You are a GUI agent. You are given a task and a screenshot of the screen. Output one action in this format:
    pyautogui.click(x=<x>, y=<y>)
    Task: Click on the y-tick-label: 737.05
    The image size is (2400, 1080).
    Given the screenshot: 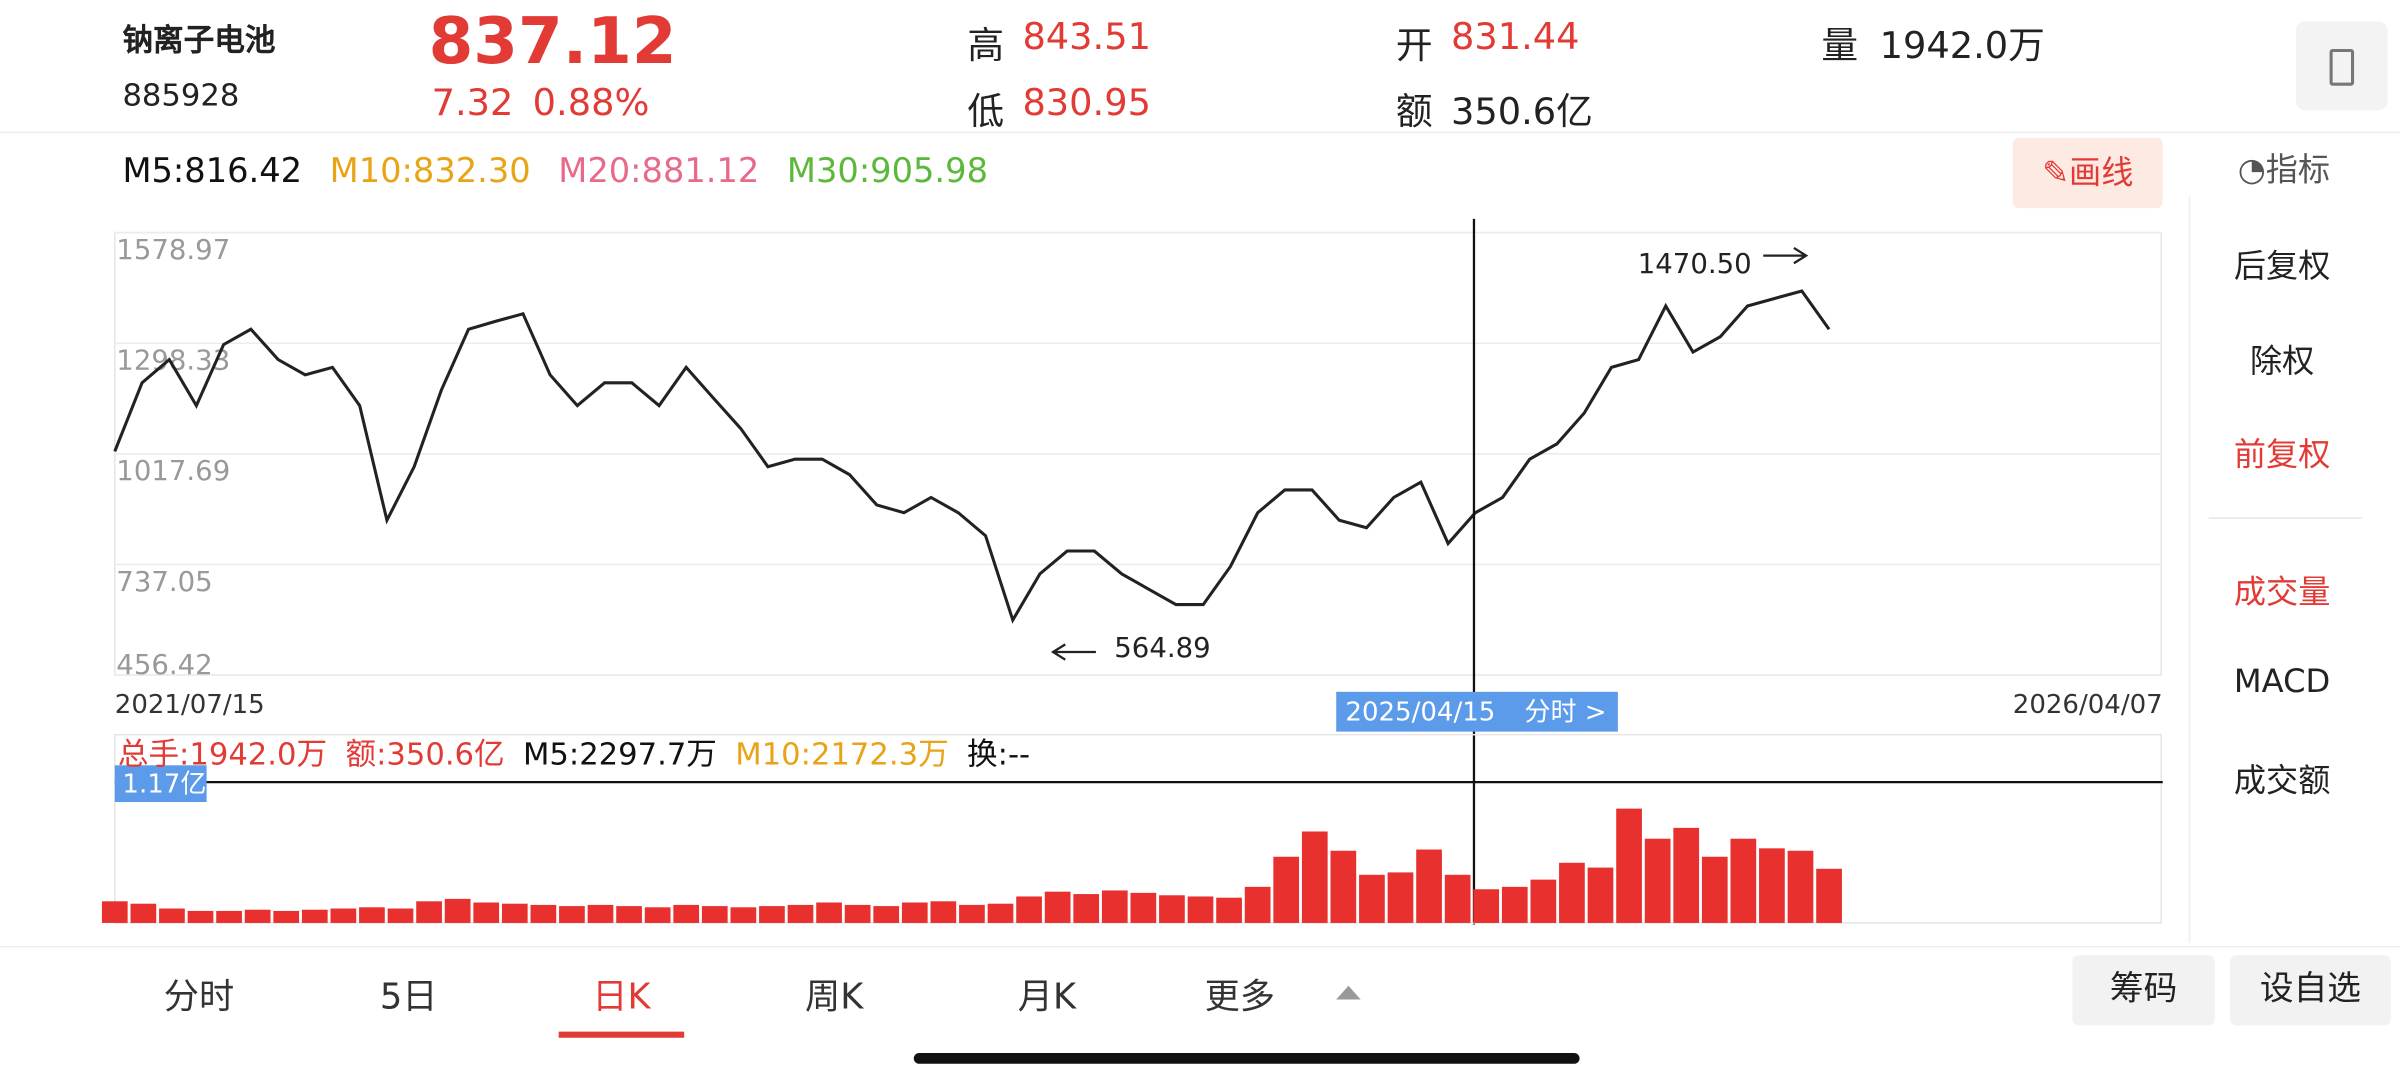 What is the action you would take?
    pyautogui.click(x=164, y=582)
    